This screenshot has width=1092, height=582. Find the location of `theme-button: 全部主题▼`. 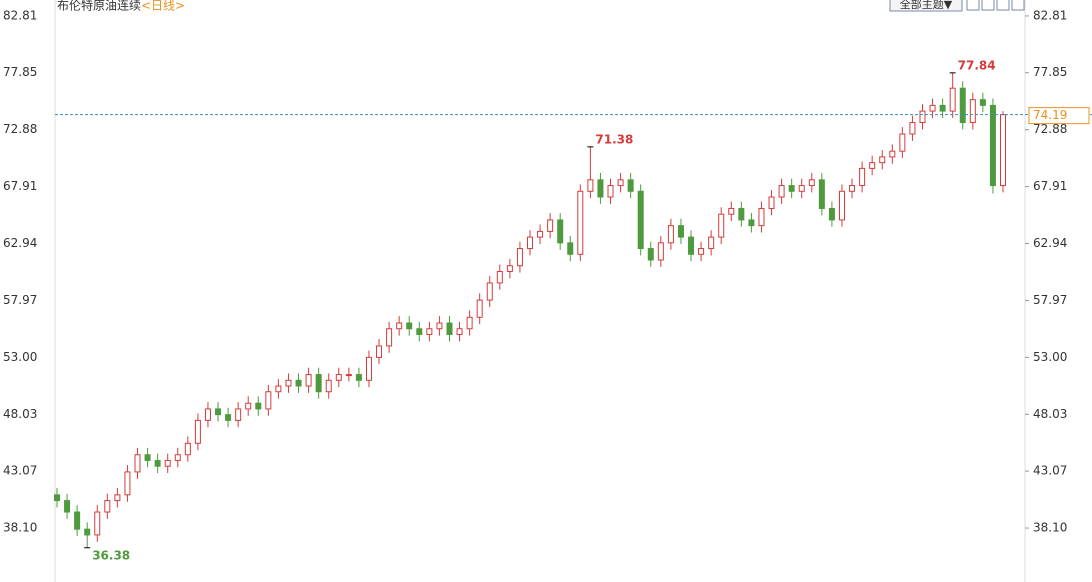

theme-button: 全部主题▼ is located at coordinates (926, 5).